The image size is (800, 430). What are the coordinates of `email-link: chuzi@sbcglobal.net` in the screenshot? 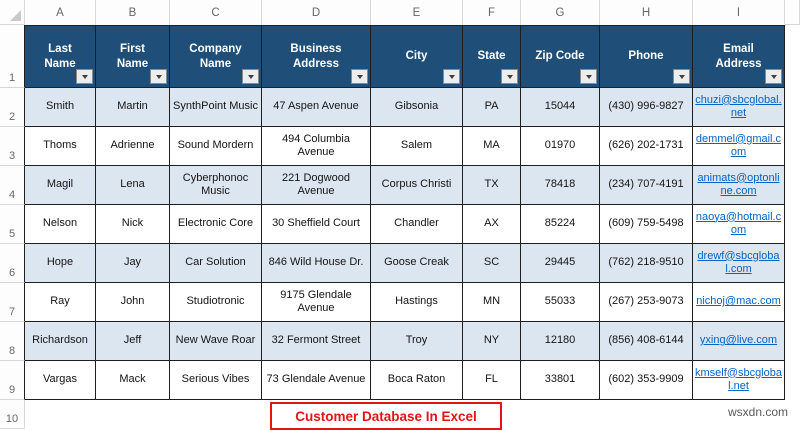 It's located at (738, 106).